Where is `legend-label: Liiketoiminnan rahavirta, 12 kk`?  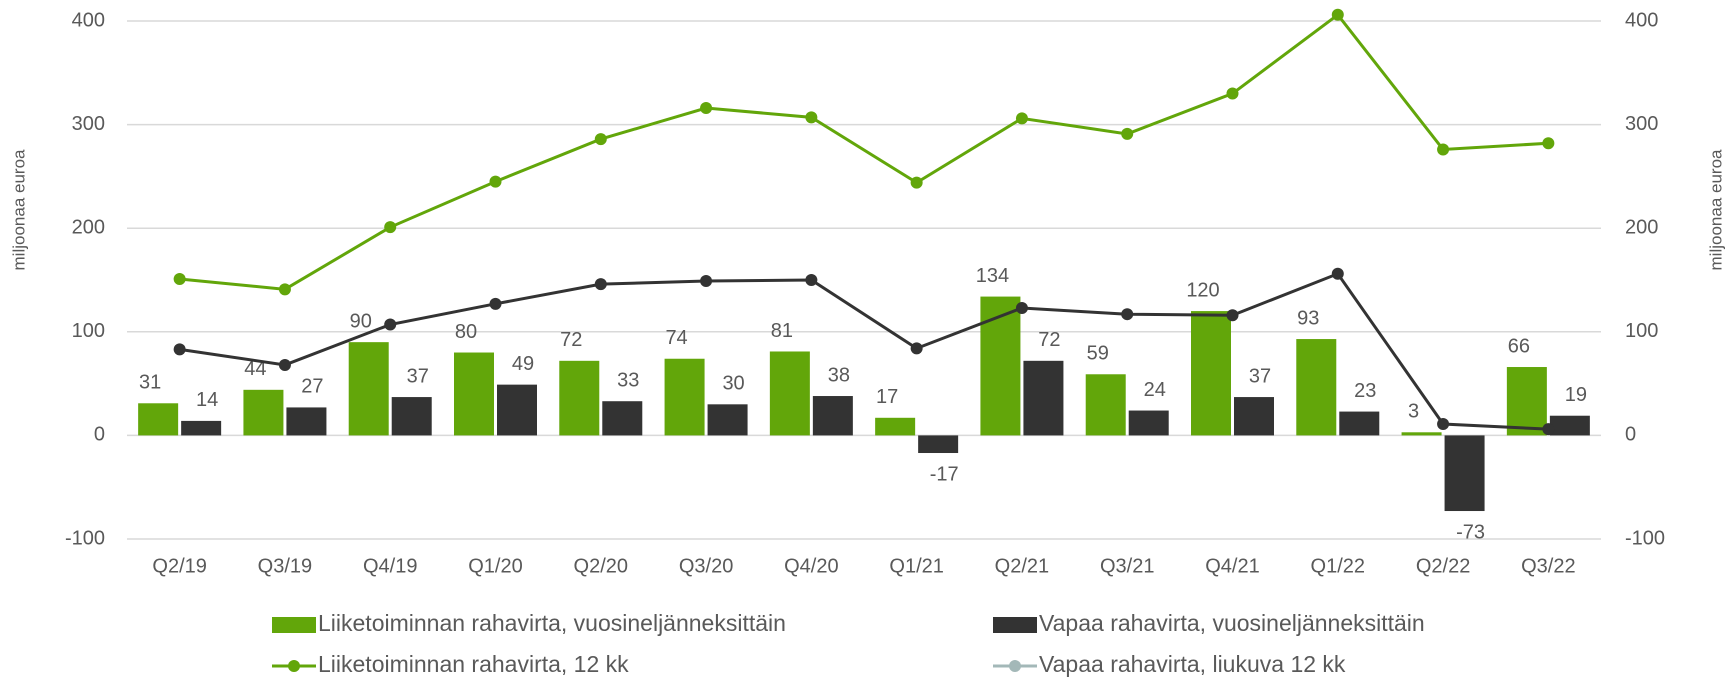 legend-label: Liiketoiminnan rahavirta, 12 kk is located at coordinates (473, 664).